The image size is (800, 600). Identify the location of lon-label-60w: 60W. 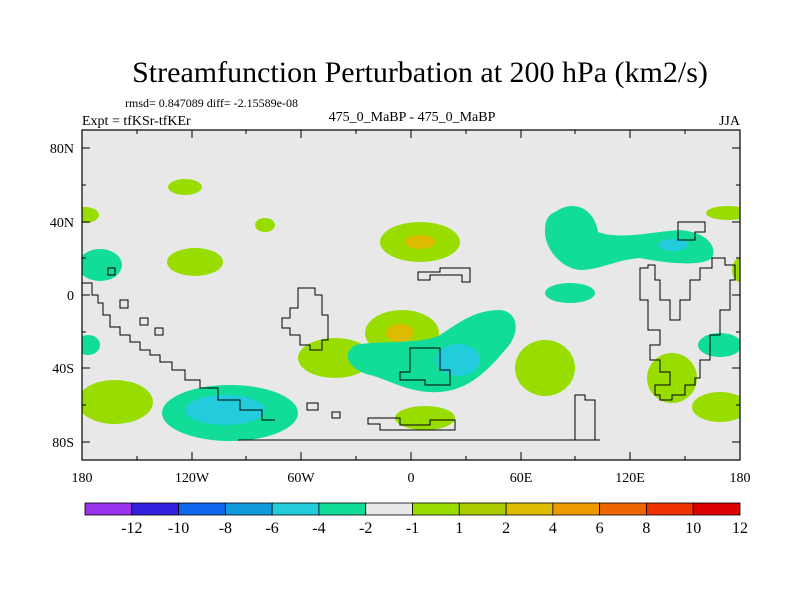
(301, 478).